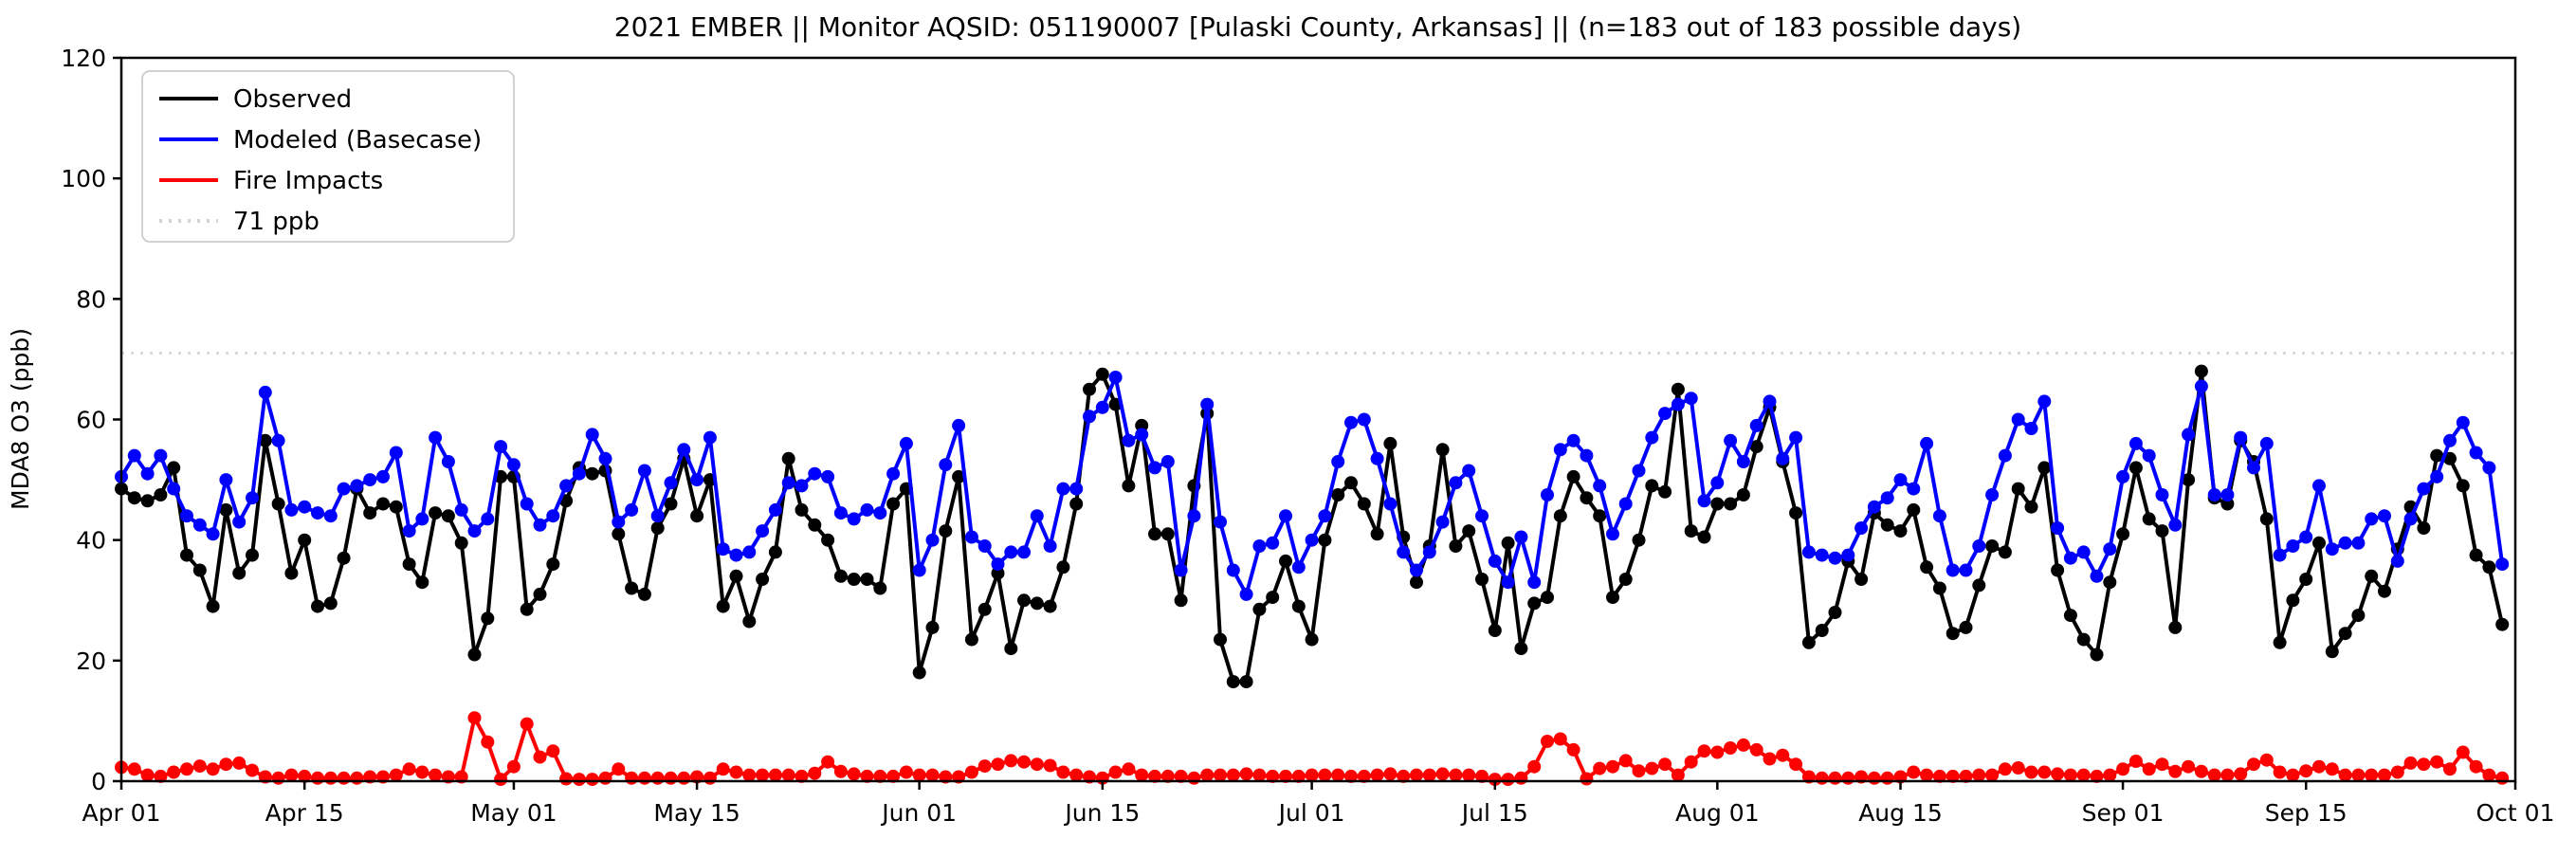 This screenshot has width=2576, height=857. What do you see at coordinates (121, 813) in the screenshot?
I see `x-tick-label: Apr 01` at bounding box center [121, 813].